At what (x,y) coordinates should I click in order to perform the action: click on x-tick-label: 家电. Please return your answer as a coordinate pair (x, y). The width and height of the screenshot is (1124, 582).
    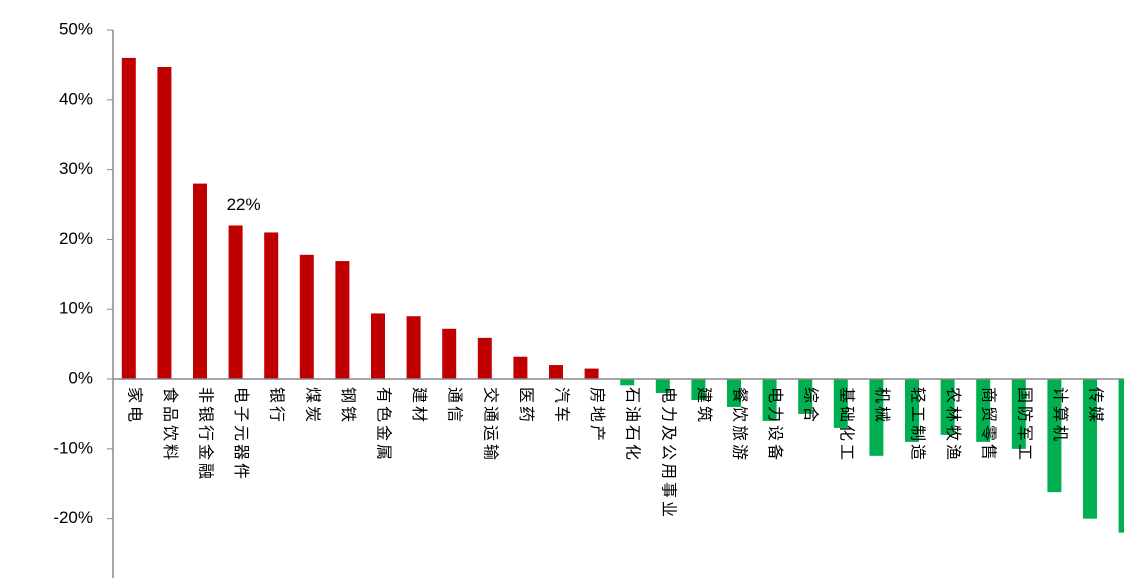
    Looking at the image, I should click on (134, 406).